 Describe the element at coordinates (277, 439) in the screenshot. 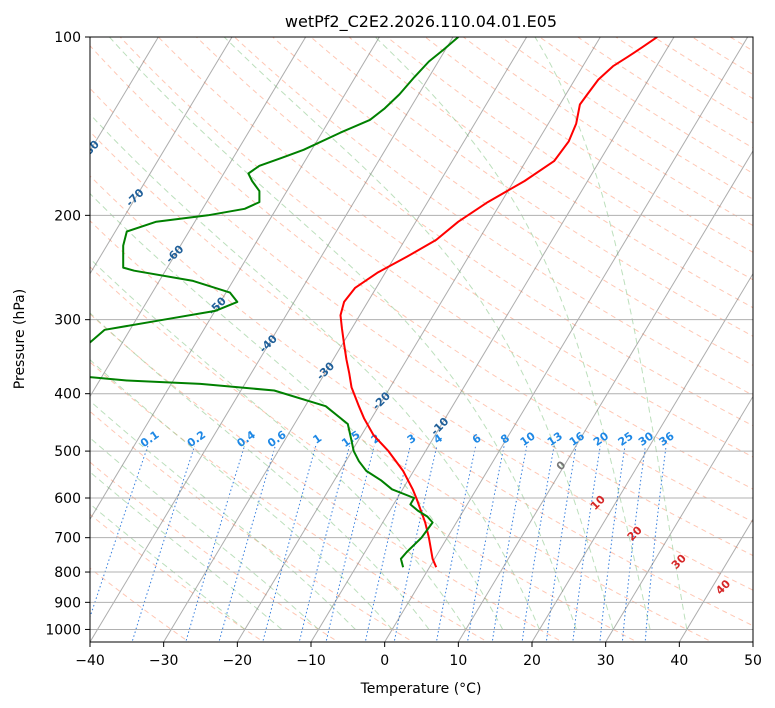

I see `mixing-ratio-label: 0.6` at that location.